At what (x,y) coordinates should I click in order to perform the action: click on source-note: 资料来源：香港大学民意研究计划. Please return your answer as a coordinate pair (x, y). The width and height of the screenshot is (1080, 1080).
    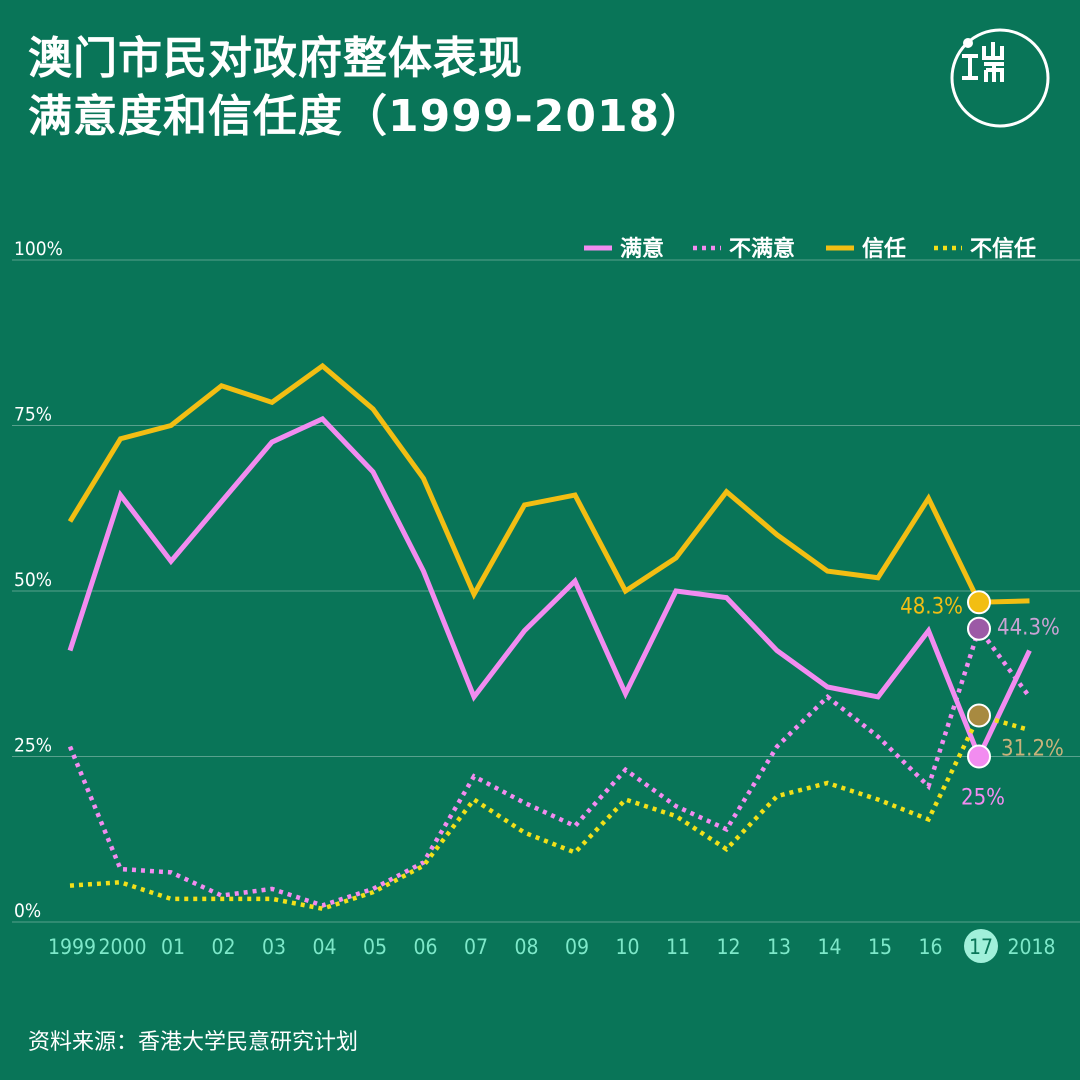
    Looking at the image, I should click on (193, 1042).